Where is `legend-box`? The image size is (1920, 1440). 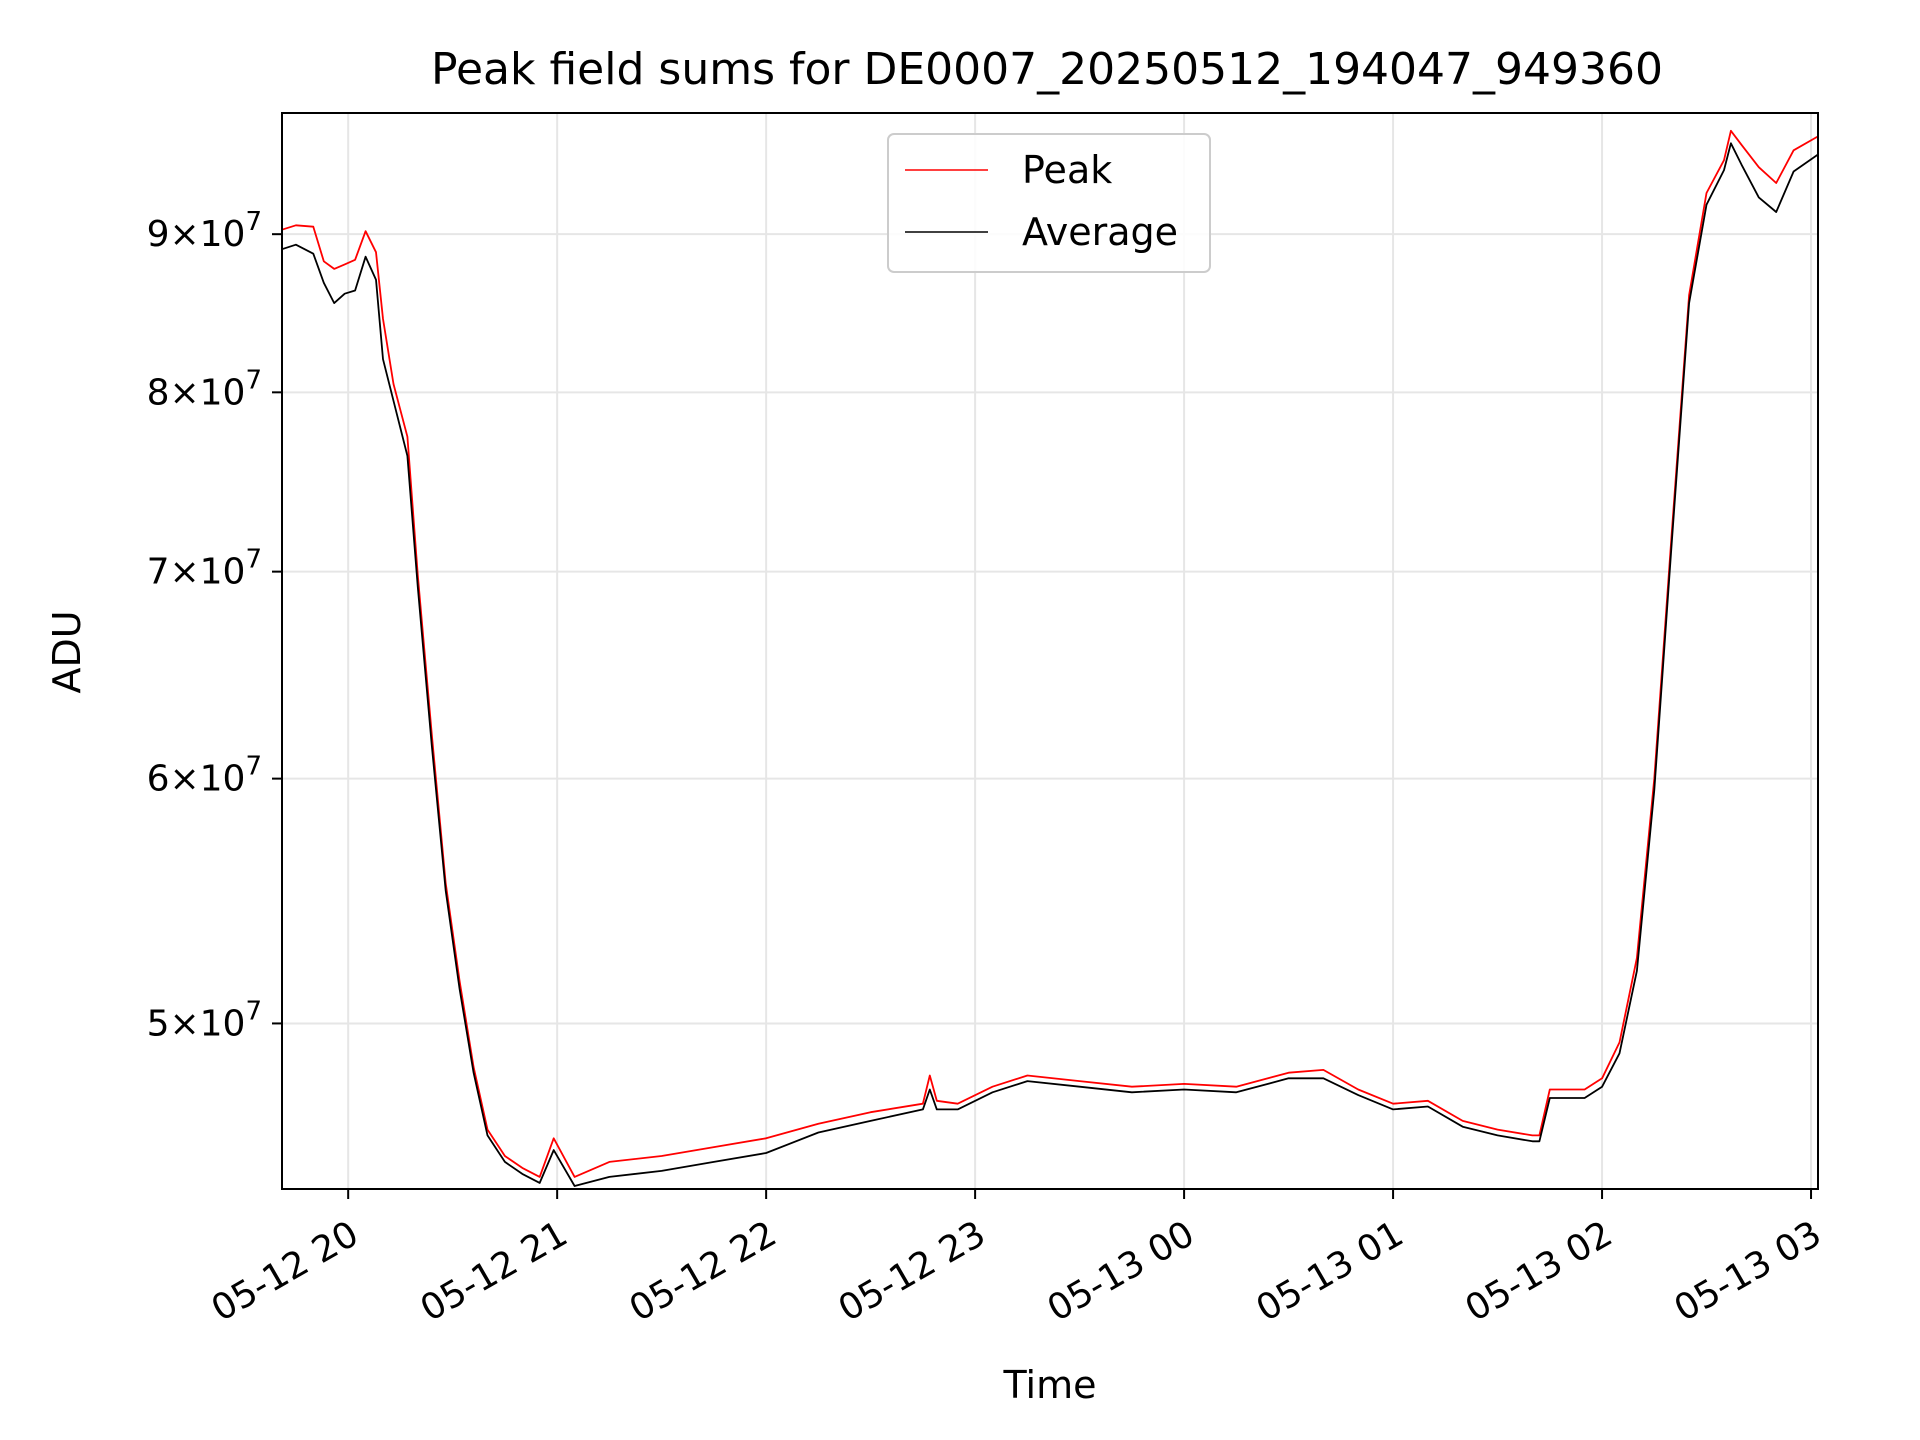
legend-box is located at coordinates (1049, 203).